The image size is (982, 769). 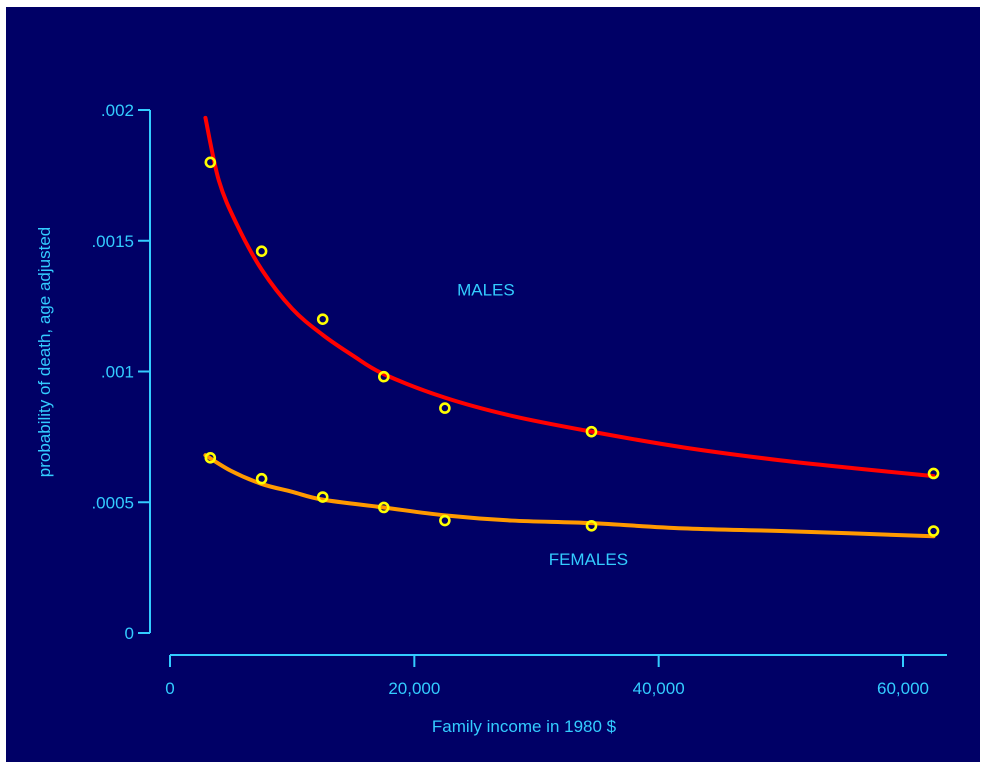 I want to click on series-annotations: MALES FEMALES, so click(x=542, y=425).